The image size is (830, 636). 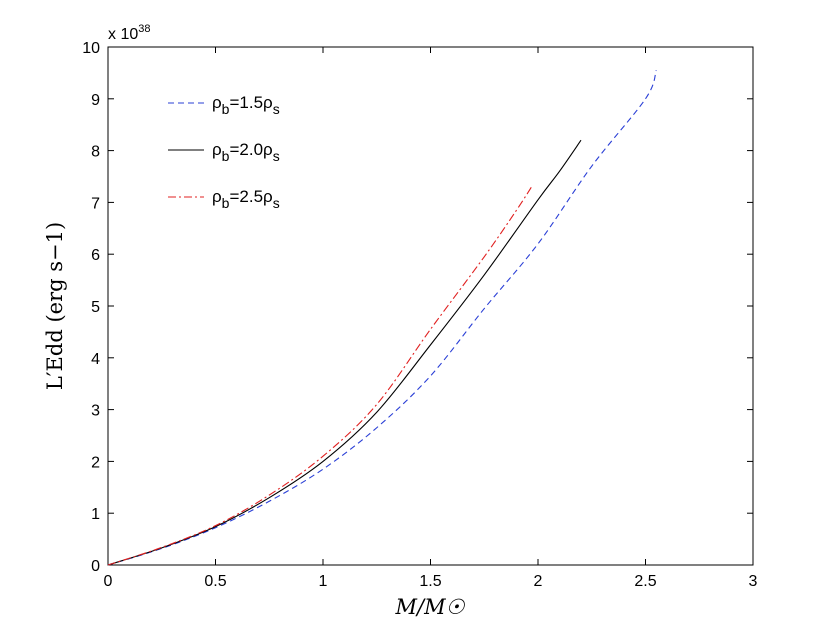 What do you see at coordinates (215, 318) in the screenshot?
I see `x-tick: 0.5` at bounding box center [215, 318].